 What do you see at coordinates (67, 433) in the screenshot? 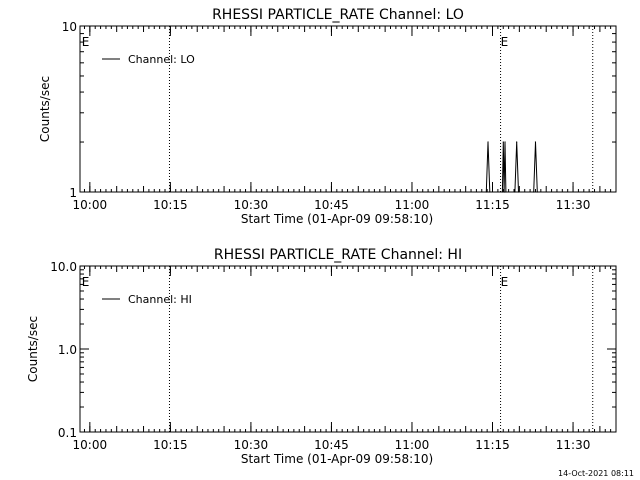
I see `y-tick-label: 0.1` at bounding box center [67, 433].